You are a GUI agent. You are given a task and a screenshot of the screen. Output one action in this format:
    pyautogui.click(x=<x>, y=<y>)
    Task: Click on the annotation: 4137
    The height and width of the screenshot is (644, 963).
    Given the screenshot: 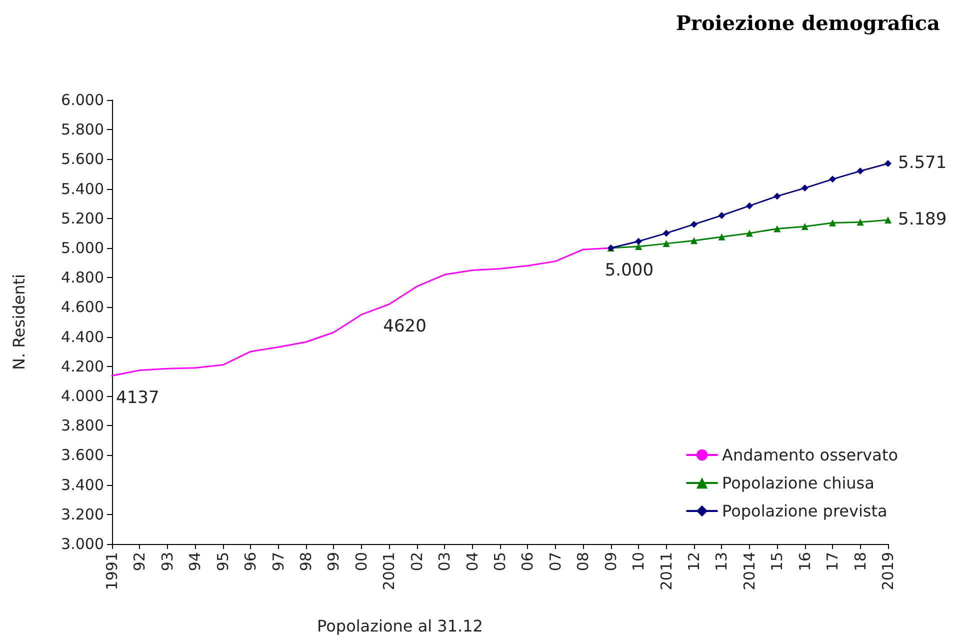 What is the action you would take?
    pyautogui.click(x=138, y=398)
    